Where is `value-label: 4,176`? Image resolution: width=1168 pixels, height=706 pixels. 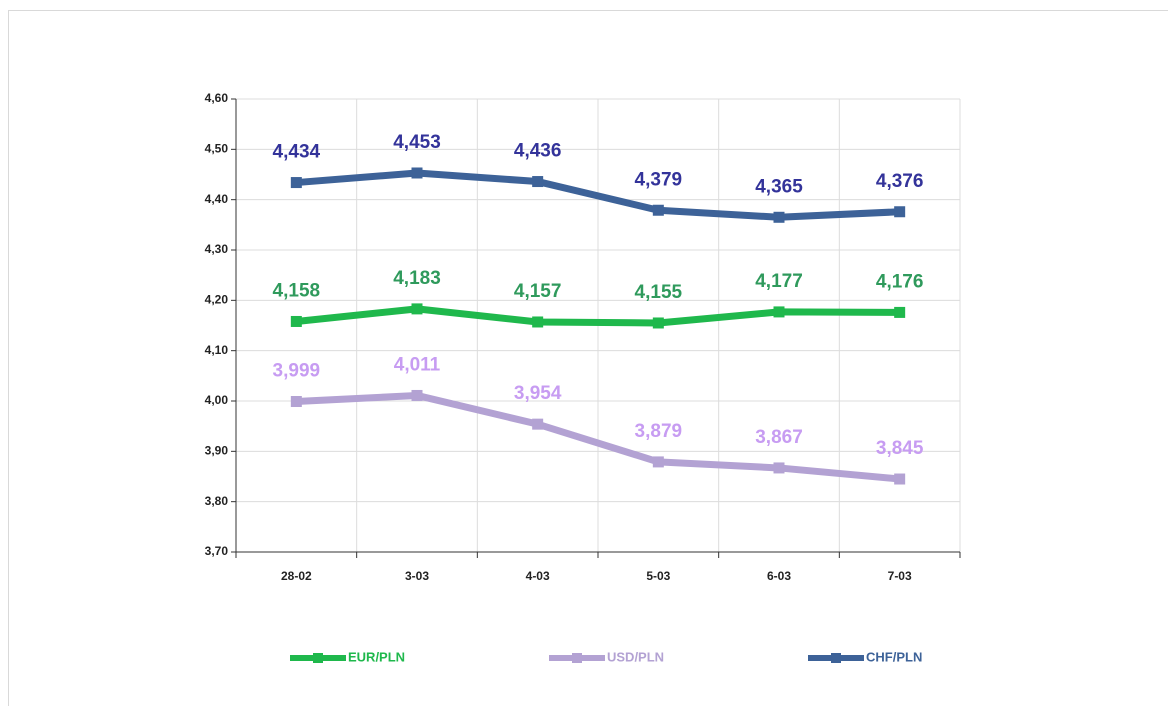
value-label: 4,176 is located at coordinates (900, 281).